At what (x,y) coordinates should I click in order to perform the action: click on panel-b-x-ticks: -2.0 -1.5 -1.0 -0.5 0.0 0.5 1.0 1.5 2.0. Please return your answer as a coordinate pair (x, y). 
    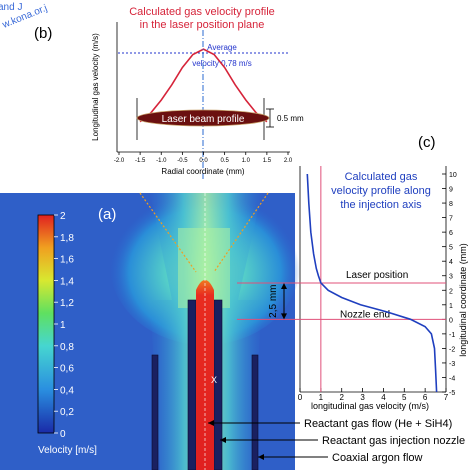
    Looking at the image, I should click on (203, 158).